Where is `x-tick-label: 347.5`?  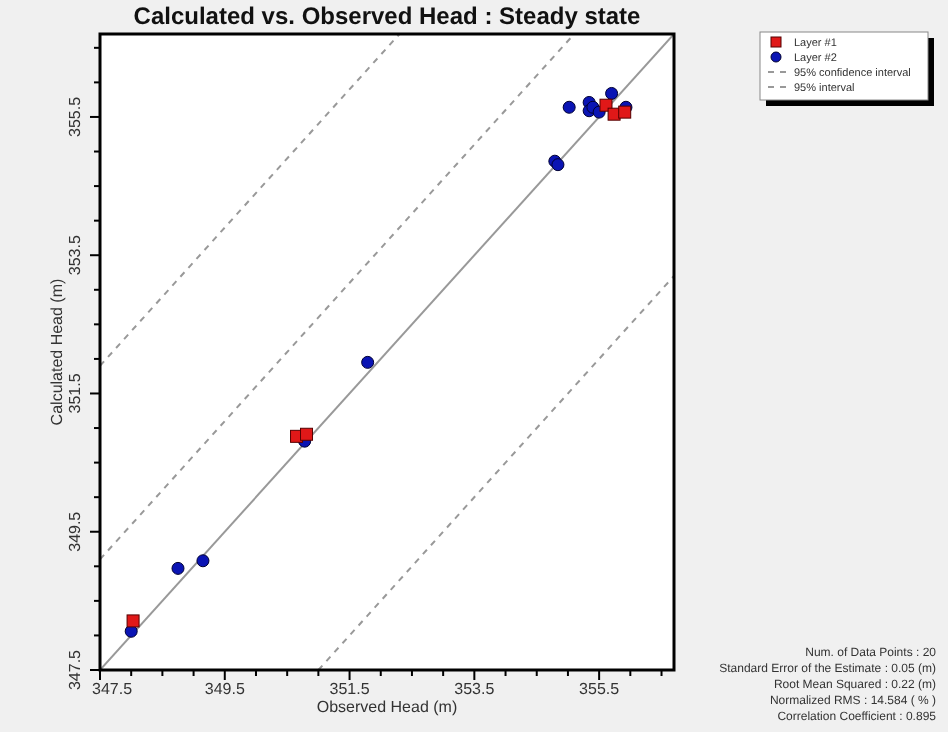
x-tick-label: 347.5 is located at coordinates (113, 689).